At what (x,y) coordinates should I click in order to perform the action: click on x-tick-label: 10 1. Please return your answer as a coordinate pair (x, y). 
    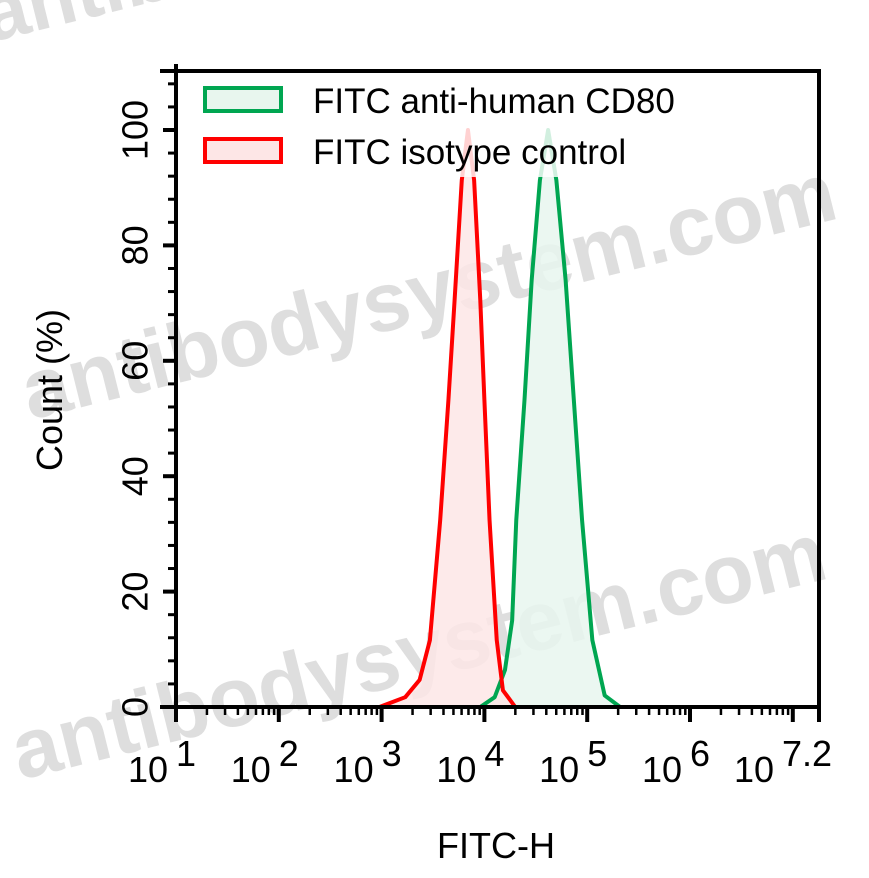
    Looking at the image, I should click on (162, 761).